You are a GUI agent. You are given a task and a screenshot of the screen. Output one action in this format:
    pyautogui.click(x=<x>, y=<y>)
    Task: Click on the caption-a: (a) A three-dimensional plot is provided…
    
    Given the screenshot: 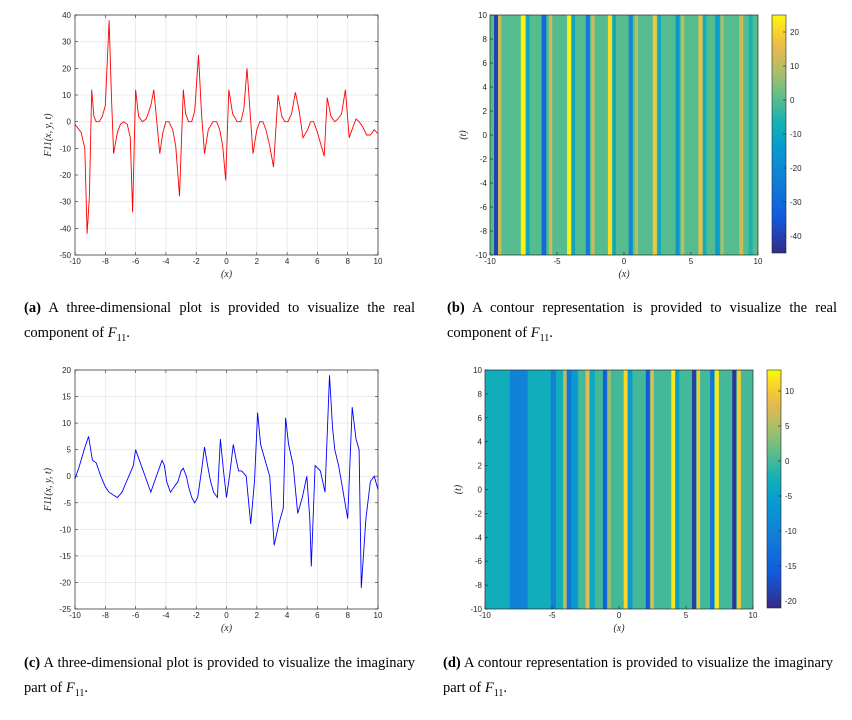 What is the action you would take?
    pyautogui.click(x=219, y=323)
    